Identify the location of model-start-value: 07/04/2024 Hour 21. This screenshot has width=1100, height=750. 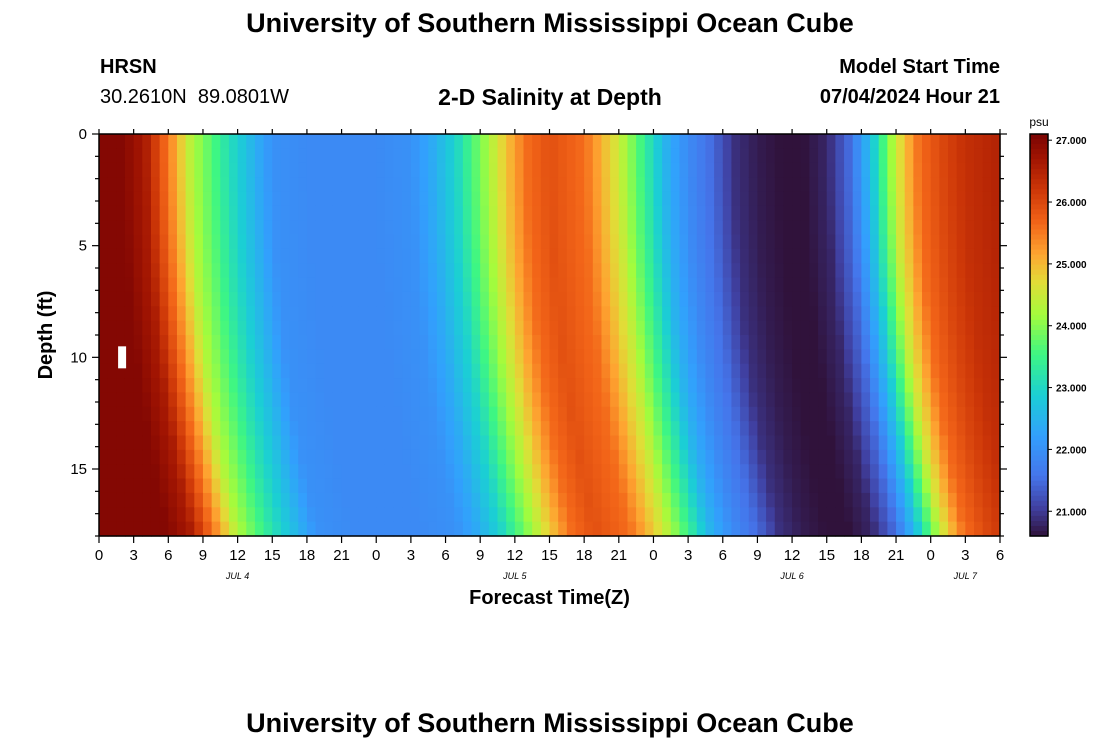
(909, 97).